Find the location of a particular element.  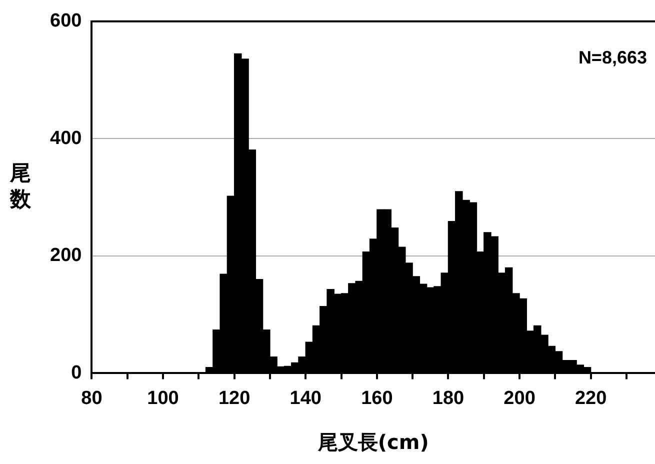

y-axis-title: 尾数 is located at coordinates (21, 186).